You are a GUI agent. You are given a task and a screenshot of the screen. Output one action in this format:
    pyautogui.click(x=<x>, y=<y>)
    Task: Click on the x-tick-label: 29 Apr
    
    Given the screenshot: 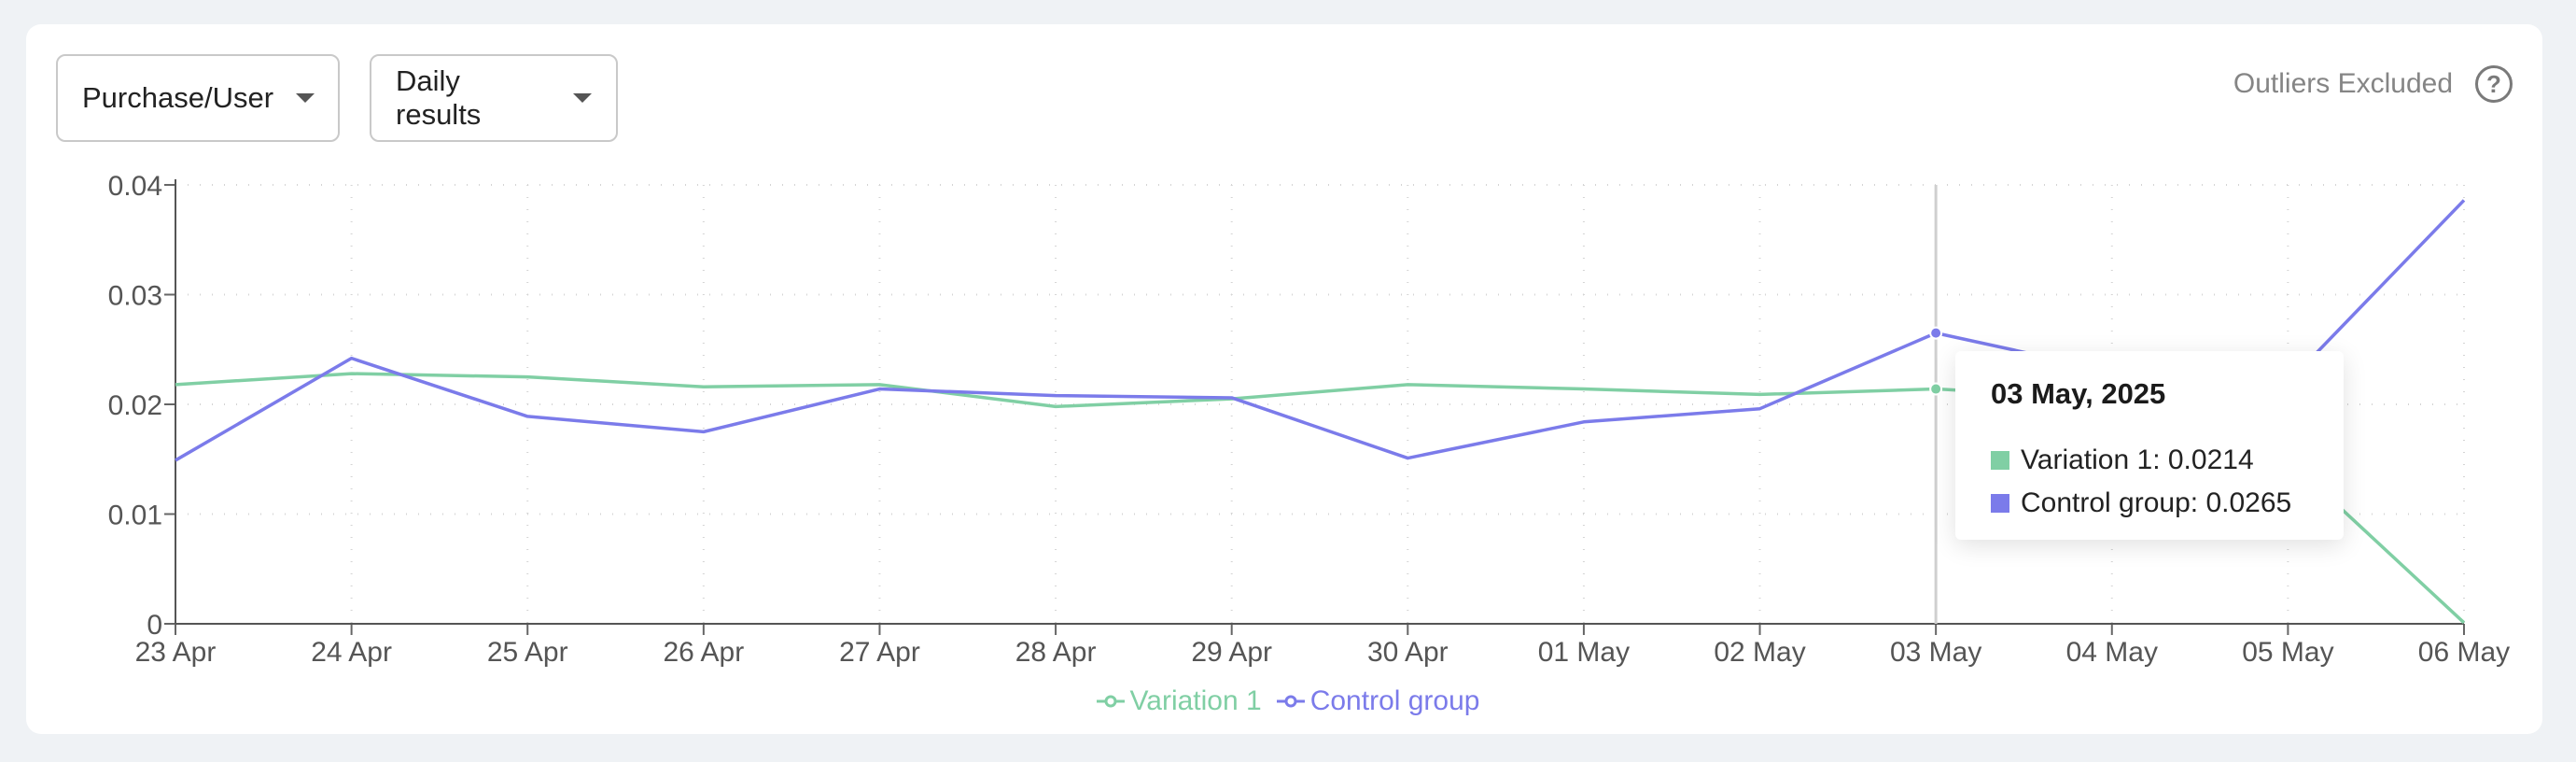 What is the action you would take?
    pyautogui.click(x=1231, y=653)
    